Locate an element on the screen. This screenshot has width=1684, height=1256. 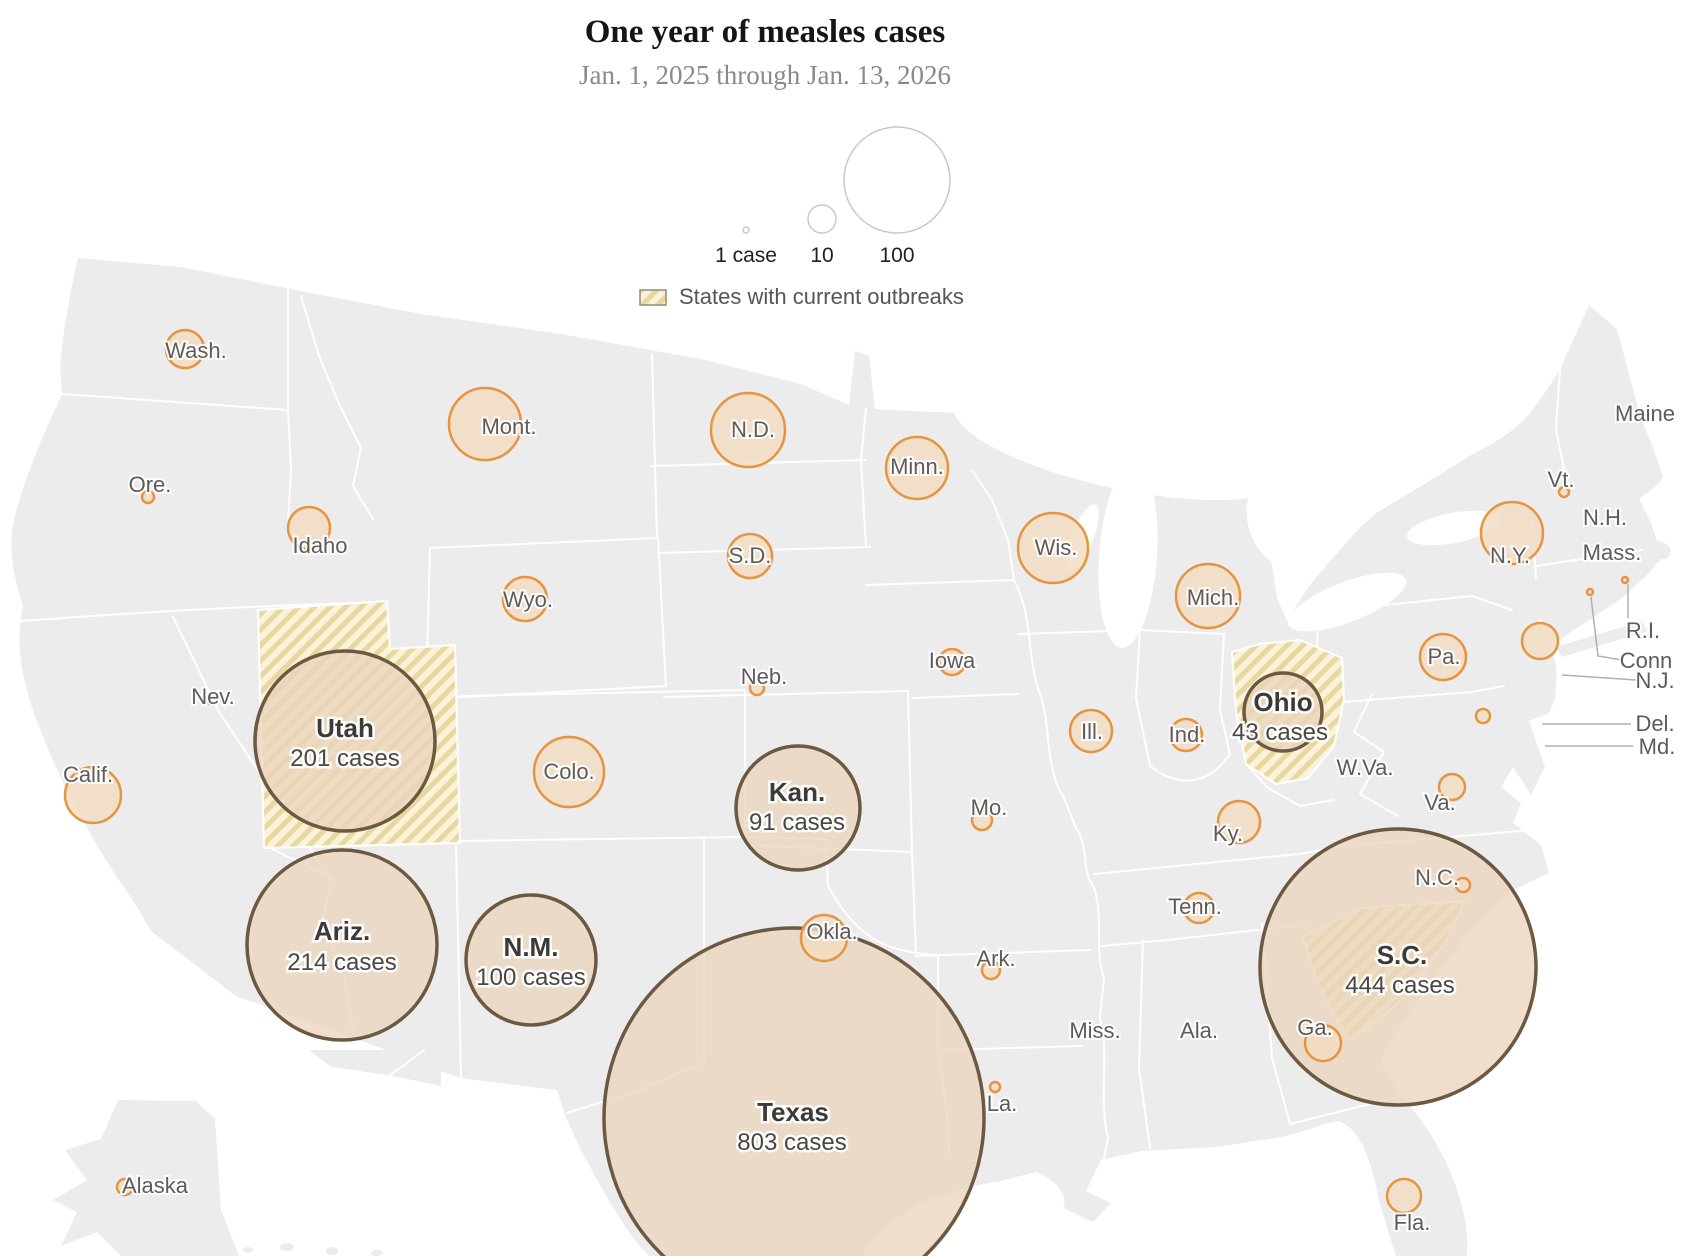
label-utah: Utah is located at coordinates (345, 728).